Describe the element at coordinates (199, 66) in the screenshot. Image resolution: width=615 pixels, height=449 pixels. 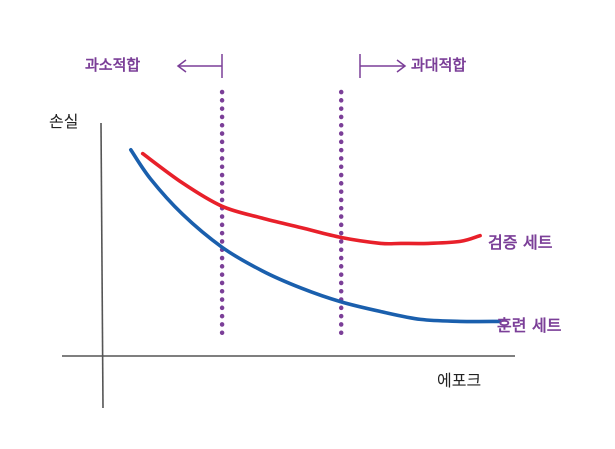
I see `underfitting-arrow` at that location.